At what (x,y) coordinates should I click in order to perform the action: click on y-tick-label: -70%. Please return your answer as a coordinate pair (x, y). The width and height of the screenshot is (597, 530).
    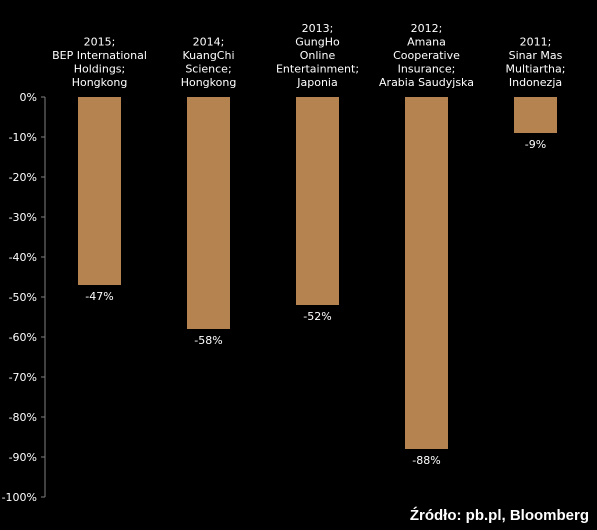
    Looking at the image, I should click on (23, 377).